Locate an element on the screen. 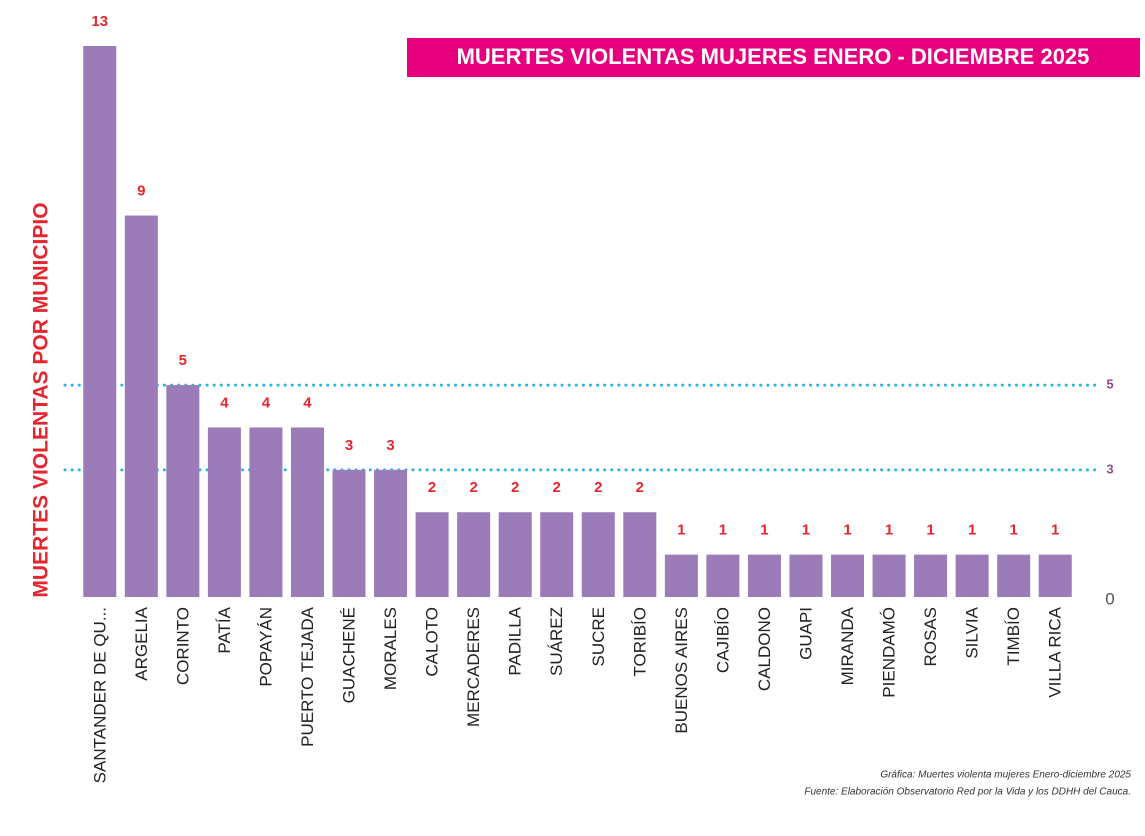 The image size is (1145, 836). x-tick-label: SILVIA is located at coordinates (972, 632).